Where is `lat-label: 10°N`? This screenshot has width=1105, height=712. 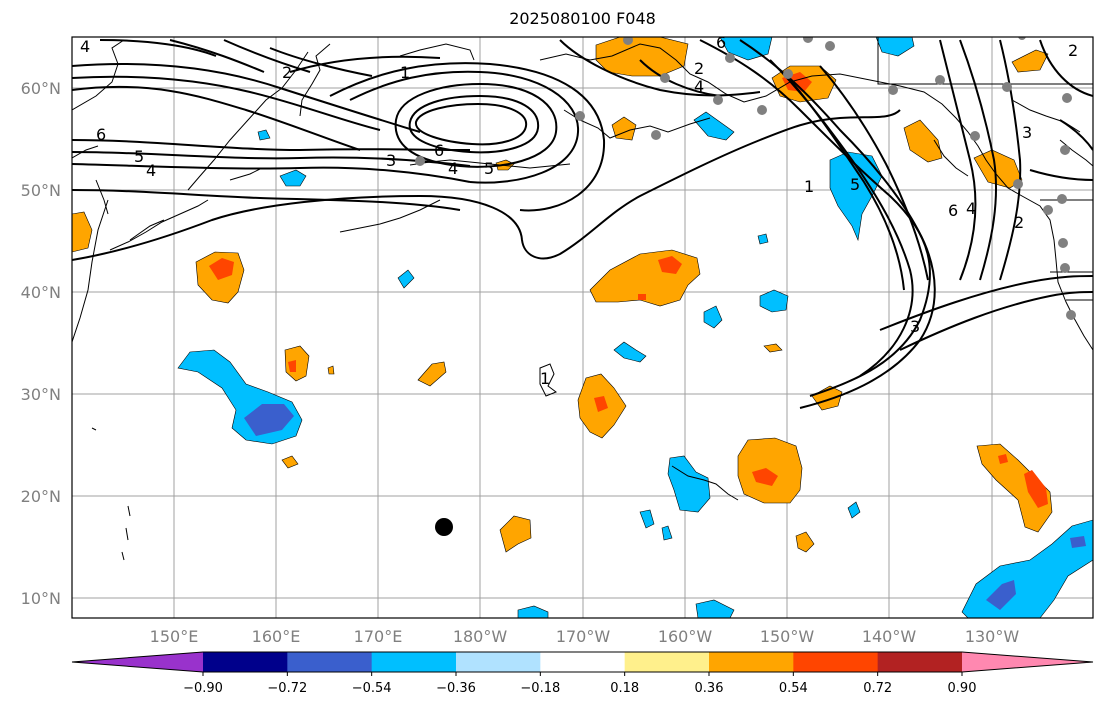 lat-label: 10°N is located at coordinates (41, 598).